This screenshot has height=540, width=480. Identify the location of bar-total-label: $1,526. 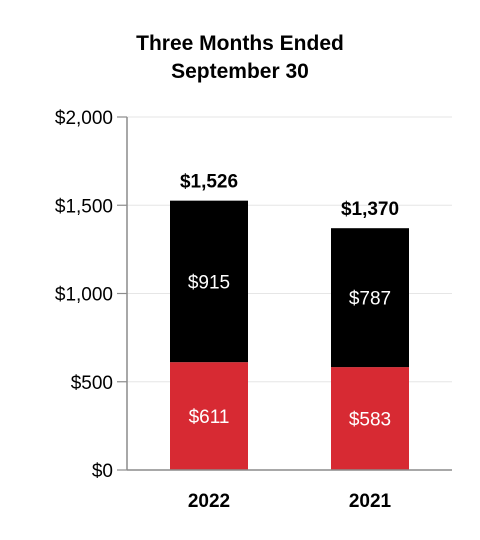
(209, 182).